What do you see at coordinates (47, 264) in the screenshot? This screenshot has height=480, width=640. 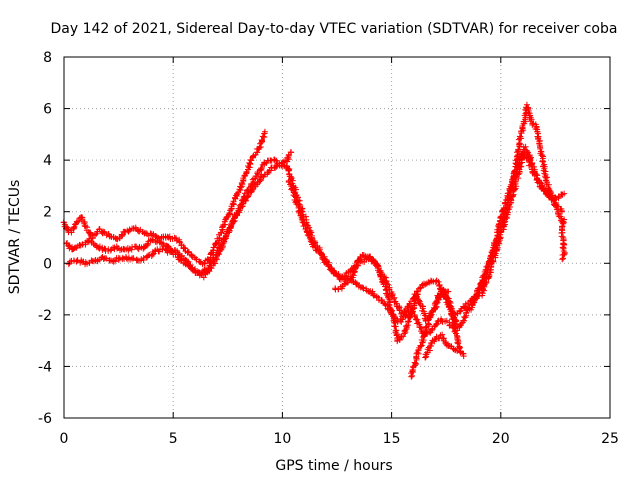 I see `y-tick-label: 0` at bounding box center [47, 264].